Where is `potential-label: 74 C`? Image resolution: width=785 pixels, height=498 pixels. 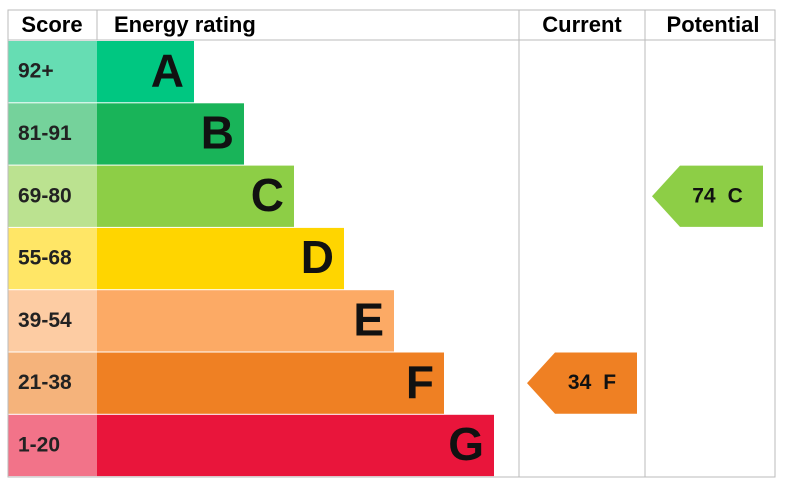
potential-label: 74 C is located at coordinates (717, 195).